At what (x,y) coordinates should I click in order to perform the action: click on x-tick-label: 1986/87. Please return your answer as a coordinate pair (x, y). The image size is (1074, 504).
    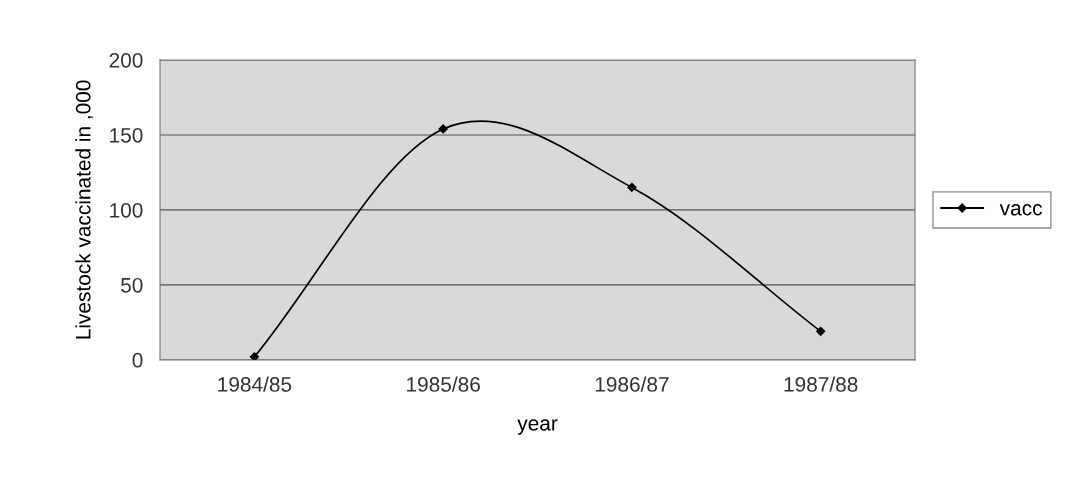
    Looking at the image, I should click on (632, 384).